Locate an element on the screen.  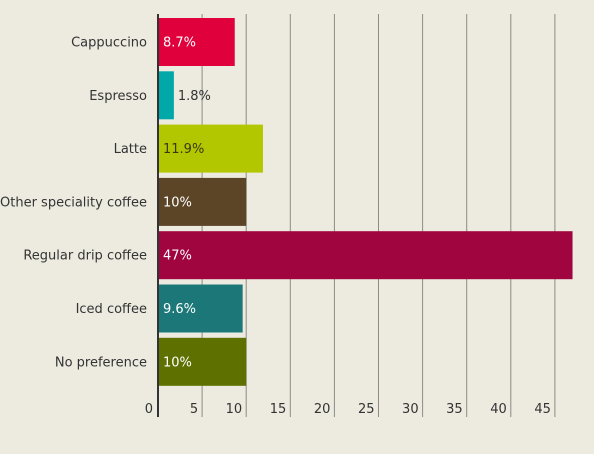
data-label: 8.7% is located at coordinates (179, 43).